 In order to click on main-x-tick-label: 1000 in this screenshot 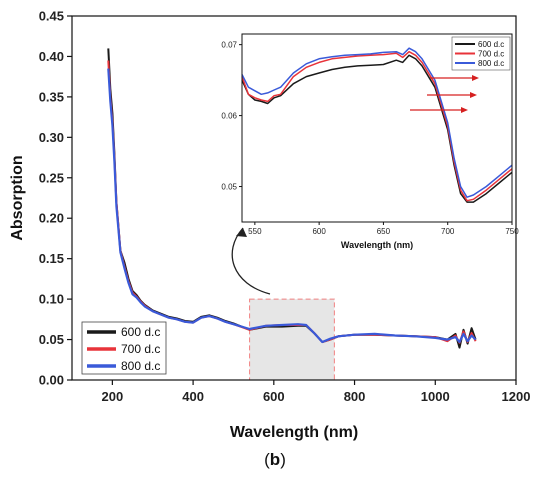, I will do `click(435, 396)`.